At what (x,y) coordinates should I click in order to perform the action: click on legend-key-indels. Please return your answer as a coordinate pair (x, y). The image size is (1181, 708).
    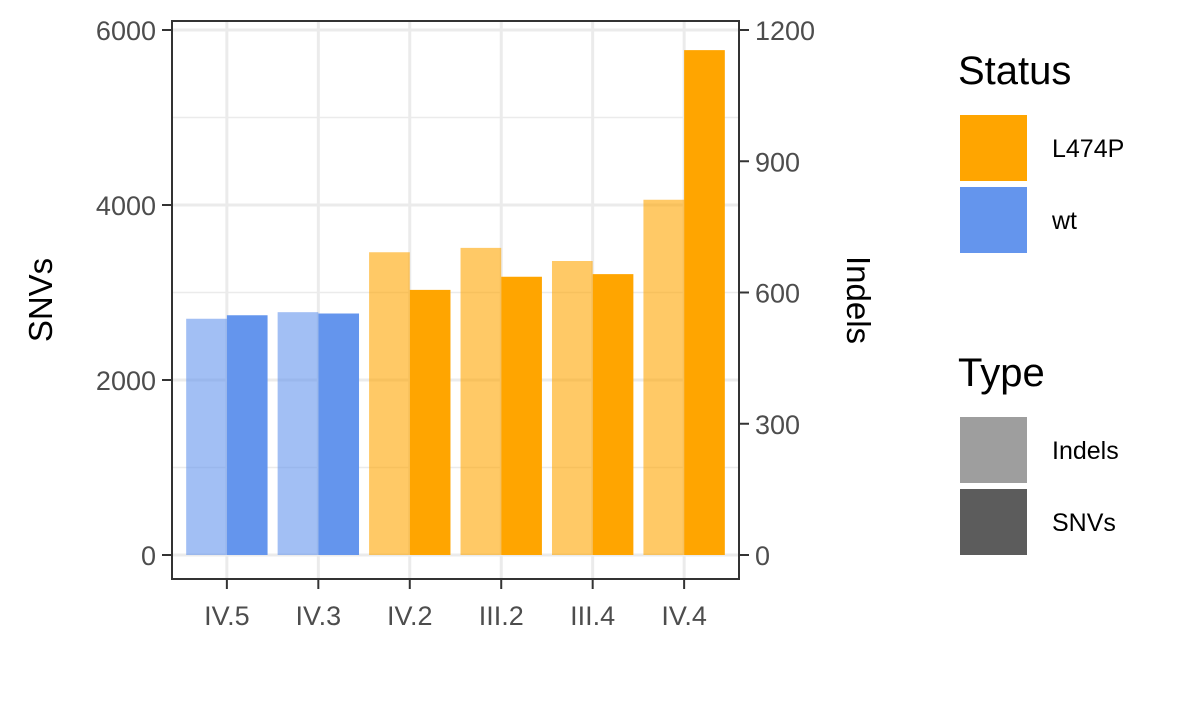
    Looking at the image, I should click on (993, 450).